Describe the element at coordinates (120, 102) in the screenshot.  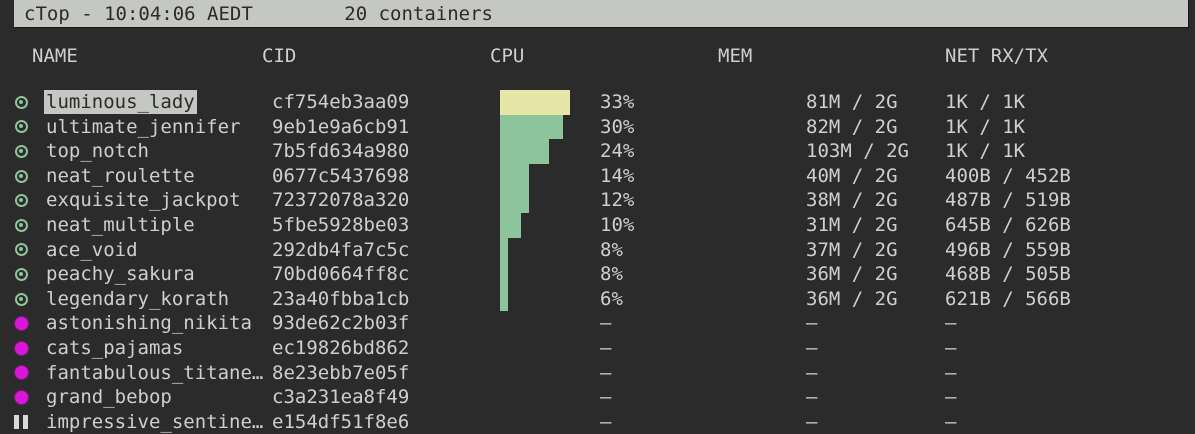
I see `container-name: luminous_lady` at that location.